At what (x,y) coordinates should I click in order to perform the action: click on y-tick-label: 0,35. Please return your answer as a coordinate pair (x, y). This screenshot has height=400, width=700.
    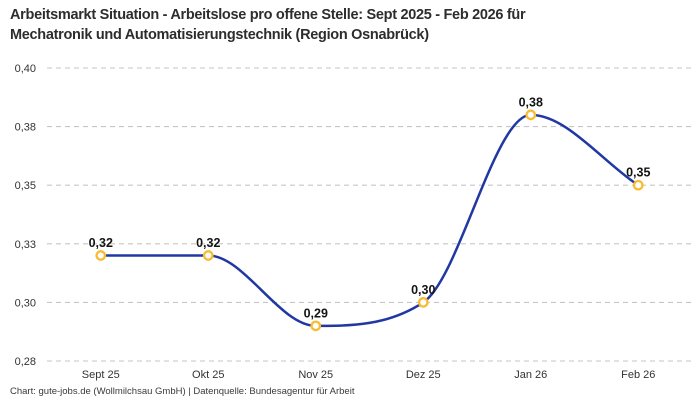
    Looking at the image, I should click on (25, 186).